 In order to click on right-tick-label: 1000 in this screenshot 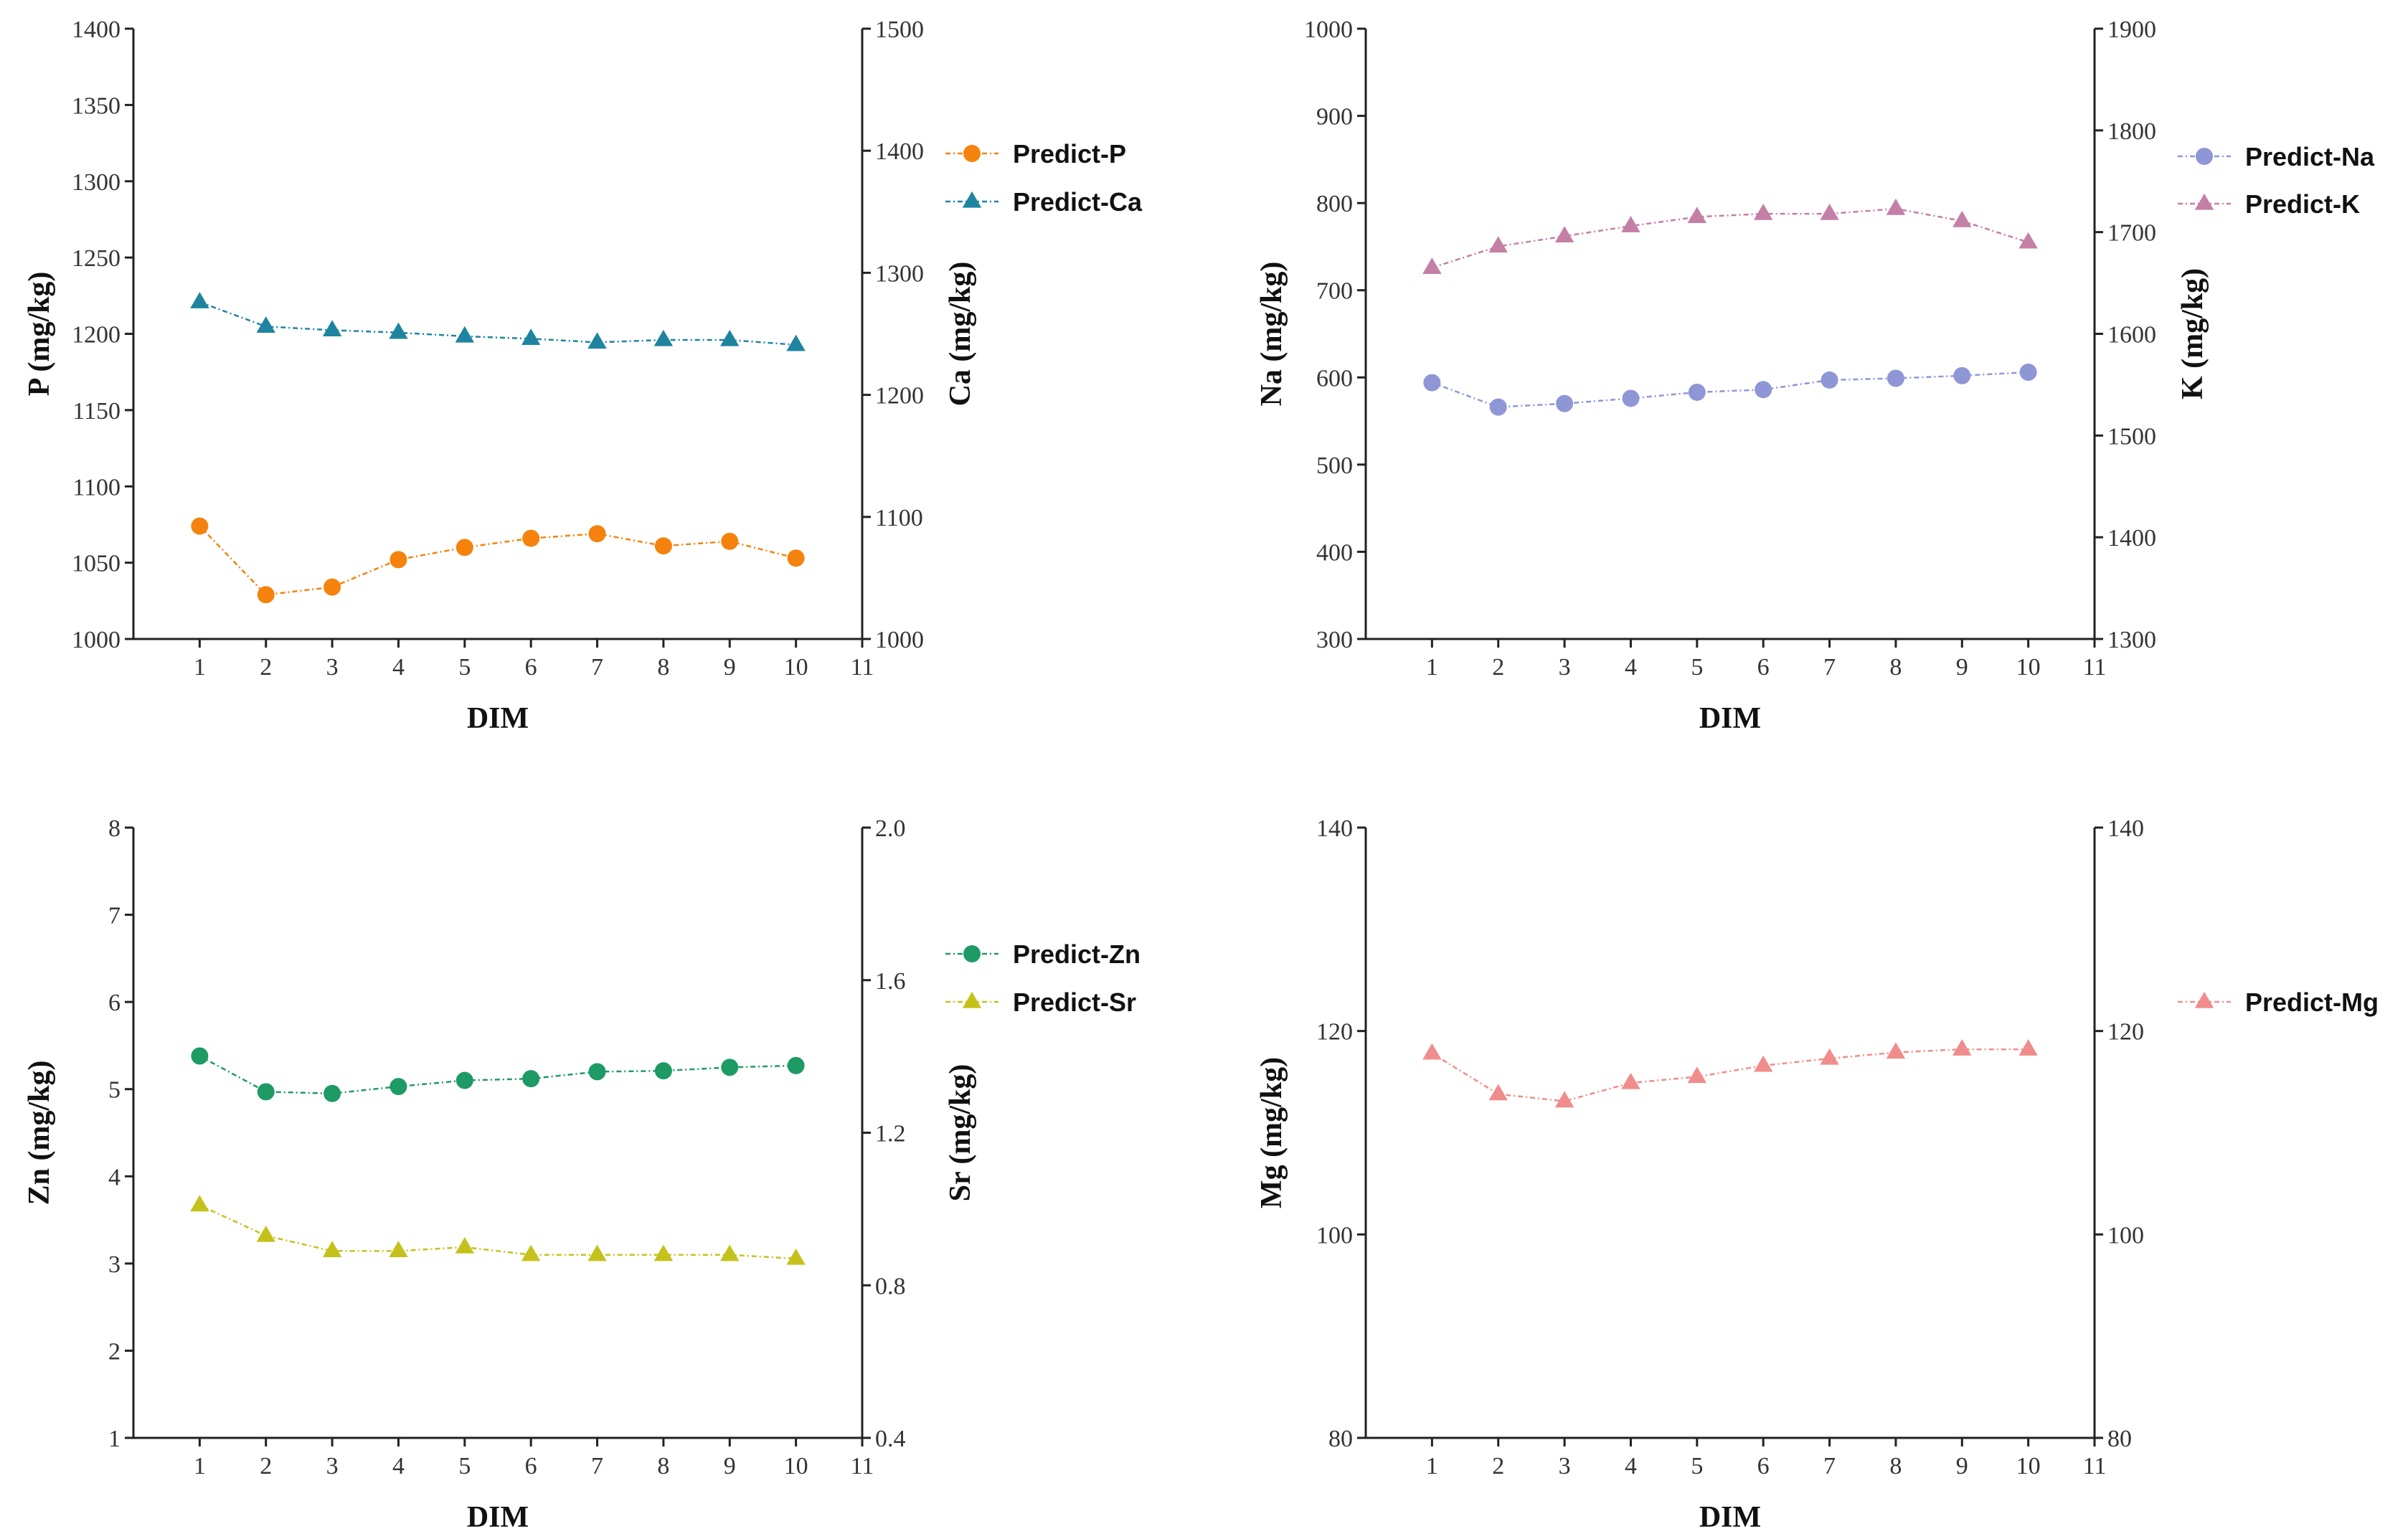, I will do `click(899, 640)`.